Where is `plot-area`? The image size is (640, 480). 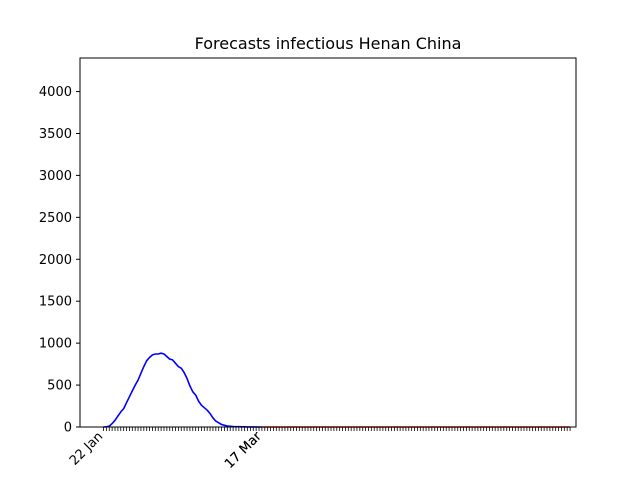 plot-area is located at coordinates (337, 390).